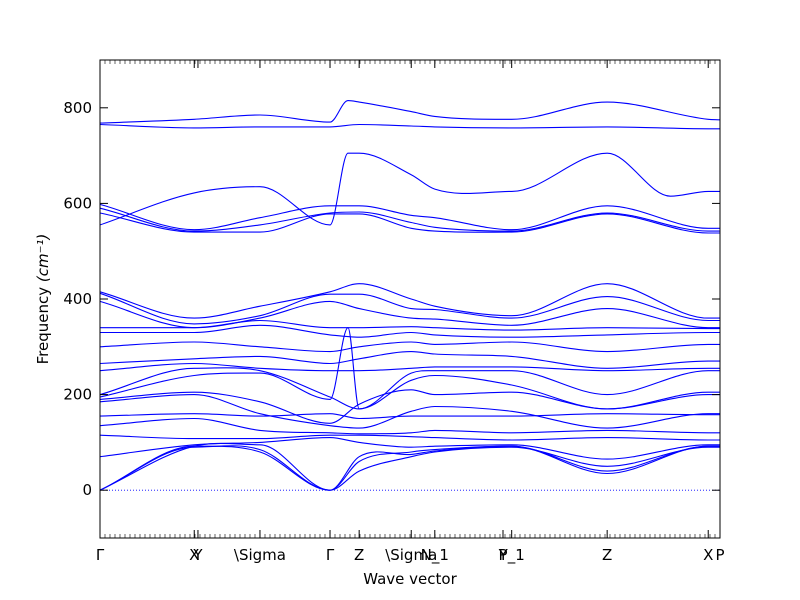  What do you see at coordinates (43, 323) in the screenshot?
I see `y-axis-label-text: Frequency` at bounding box center [43, 323].